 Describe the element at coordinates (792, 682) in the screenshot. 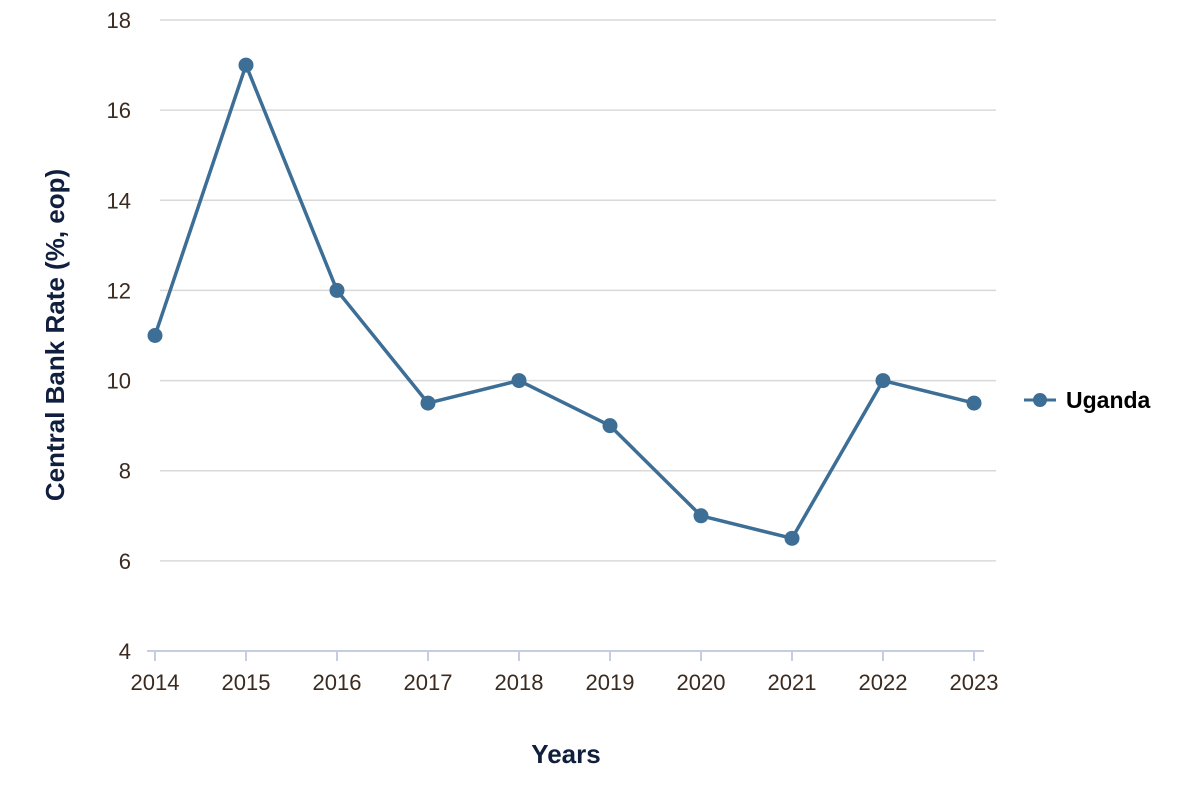

I see `x-tick-label: 2021` at that location.